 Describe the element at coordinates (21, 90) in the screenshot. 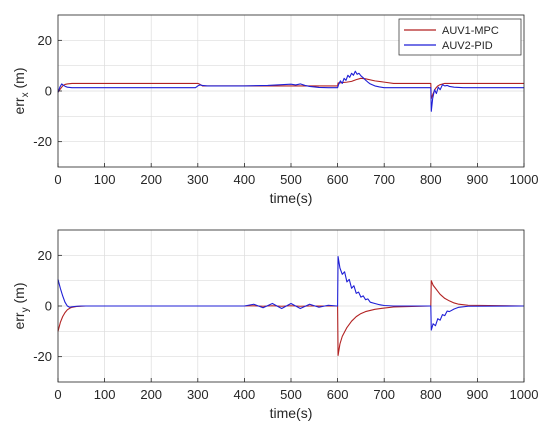

I see `y-axis-label: errx (m)` at that location.